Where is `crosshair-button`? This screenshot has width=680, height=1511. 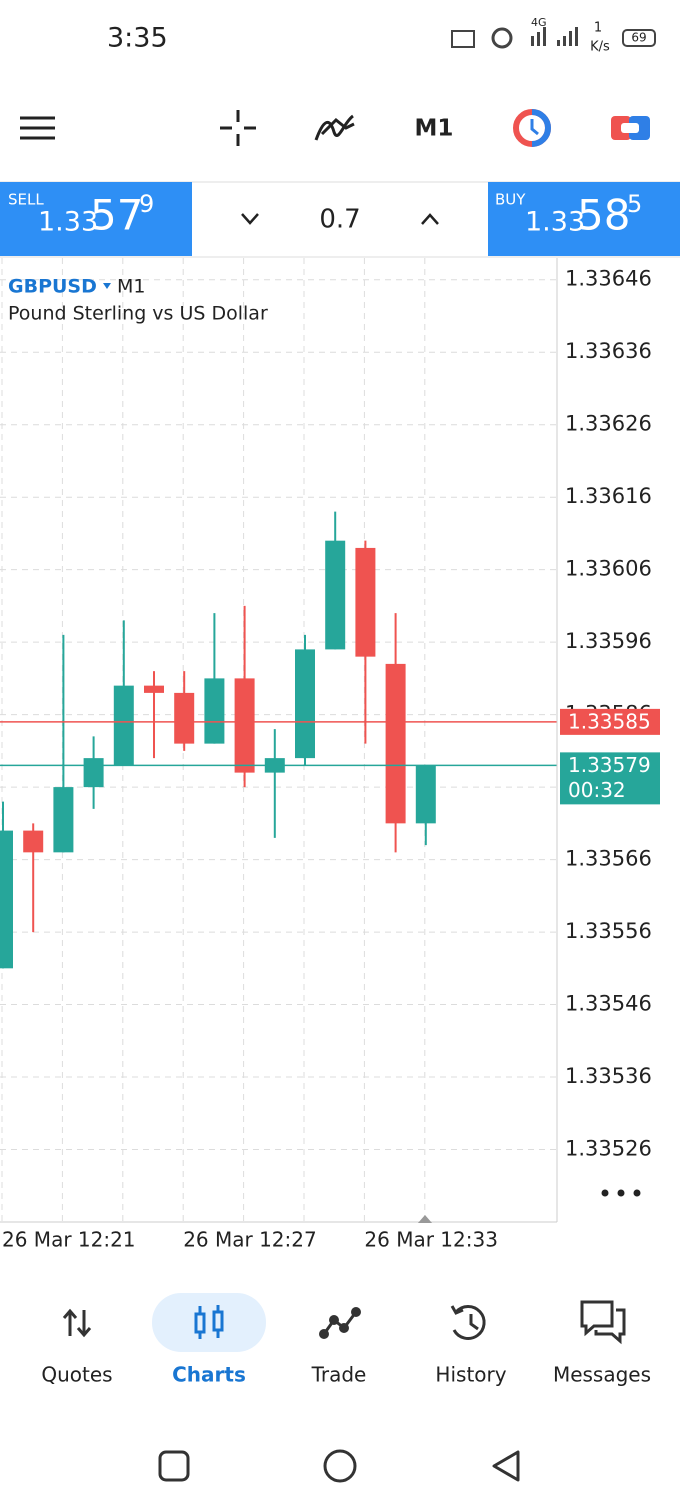 crosshair-button is located at coordinates (238, 128).